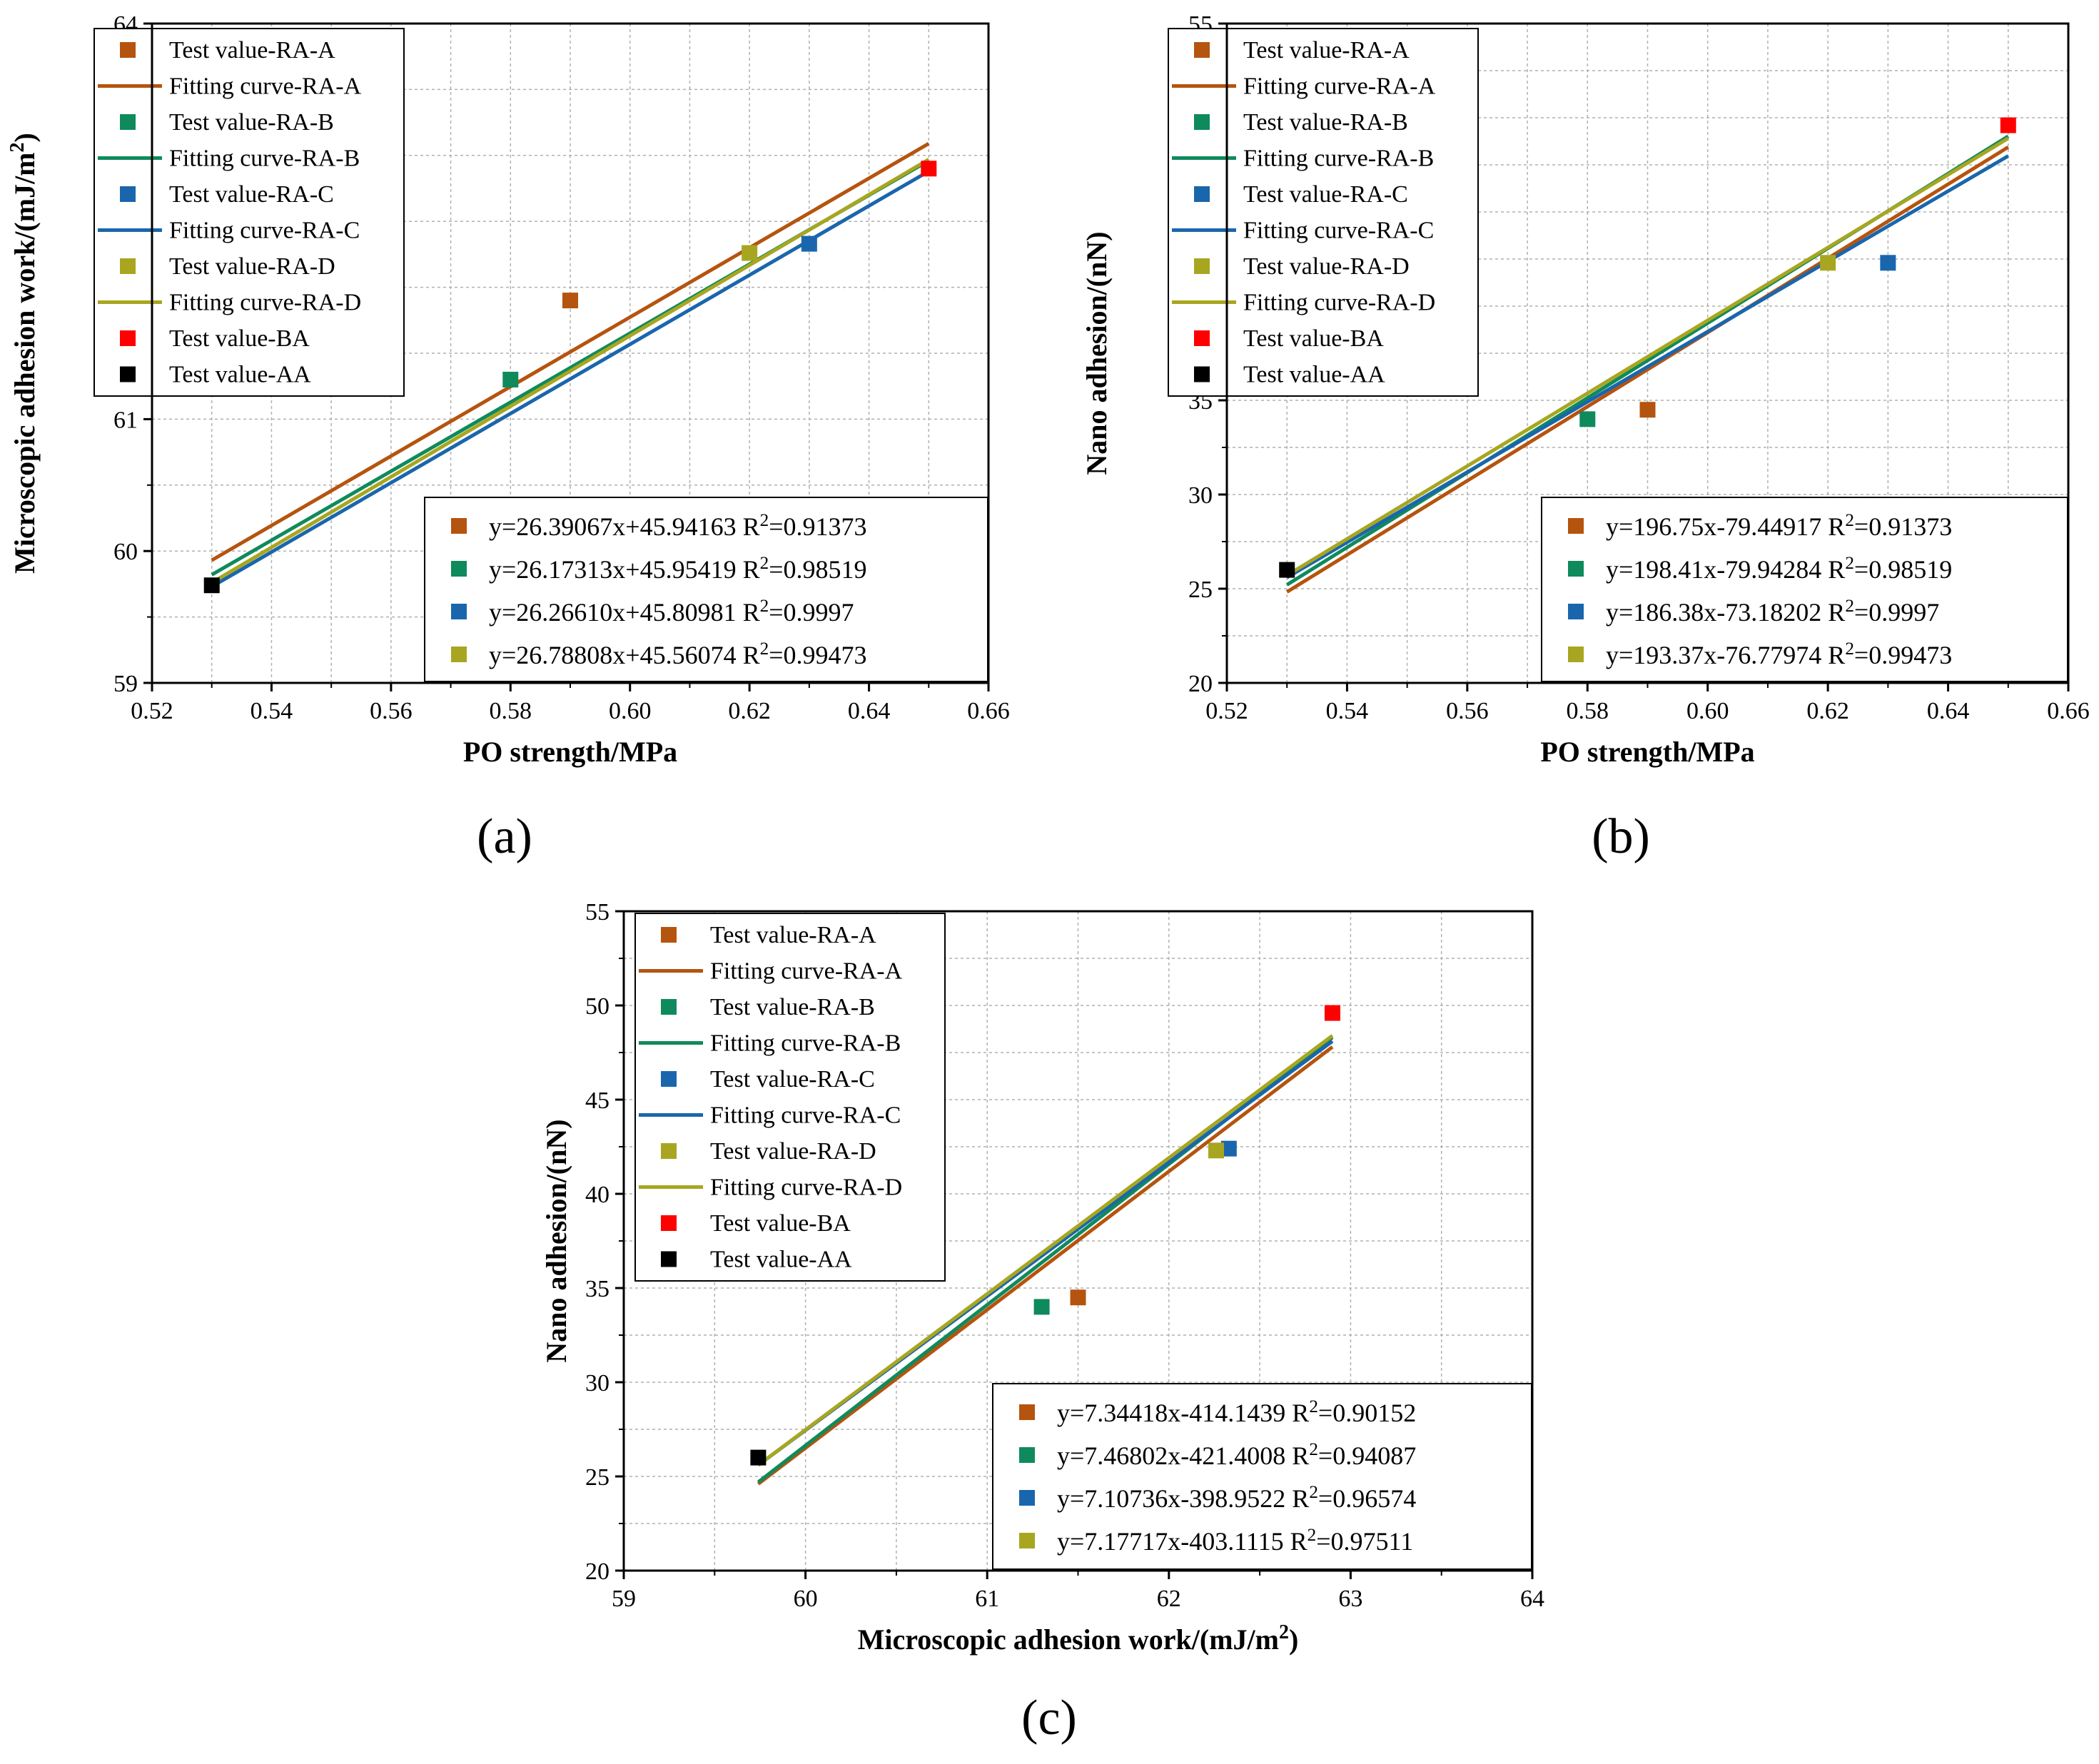  I want to click on x-tick-label: 61, so click(987, 1599).